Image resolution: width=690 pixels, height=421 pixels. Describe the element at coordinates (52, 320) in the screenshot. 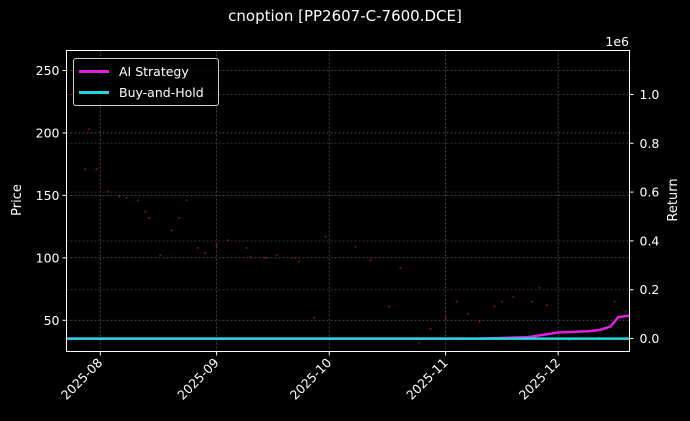

I see `y-tick-label: 50` at that location.